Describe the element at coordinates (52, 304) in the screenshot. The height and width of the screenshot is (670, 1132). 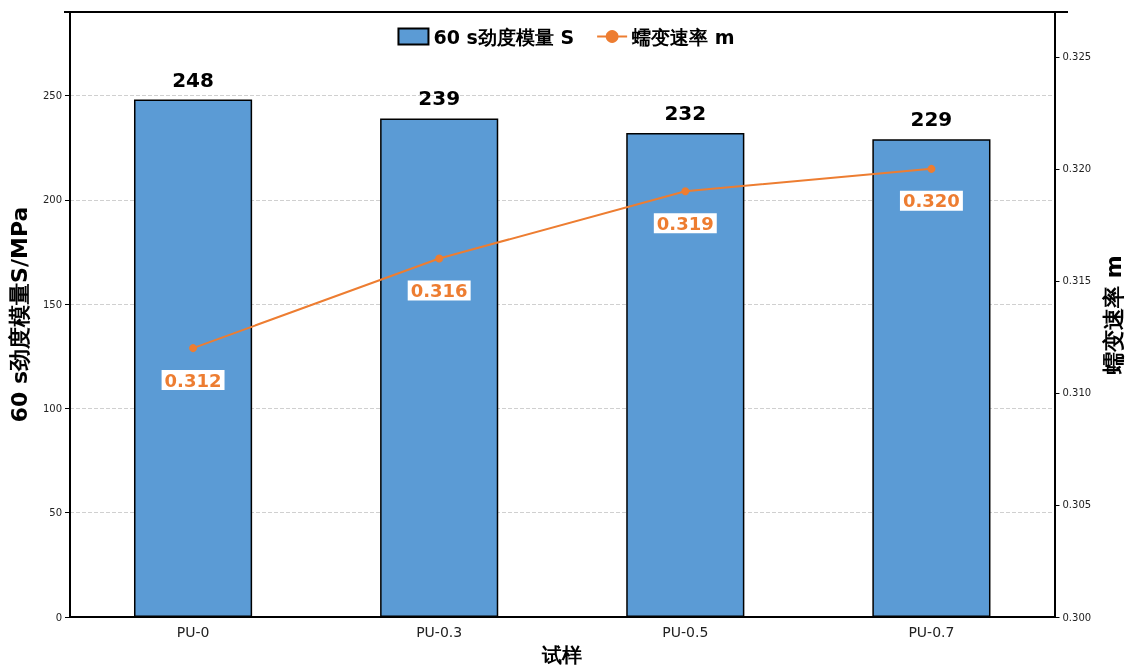
I see `y-tick-label: 150` at that location.